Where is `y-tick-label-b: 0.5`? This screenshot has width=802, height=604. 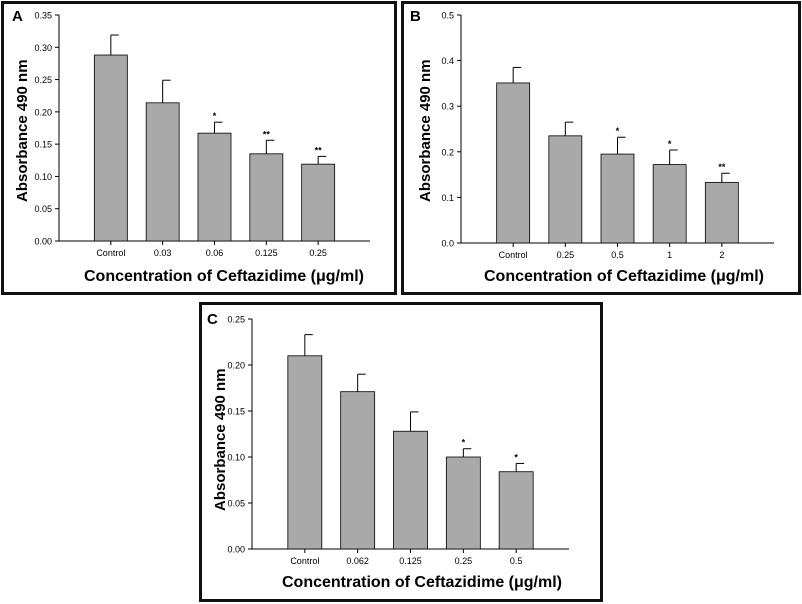
y-tick-label-b: 0.5 is located at coordinates (447, 16).